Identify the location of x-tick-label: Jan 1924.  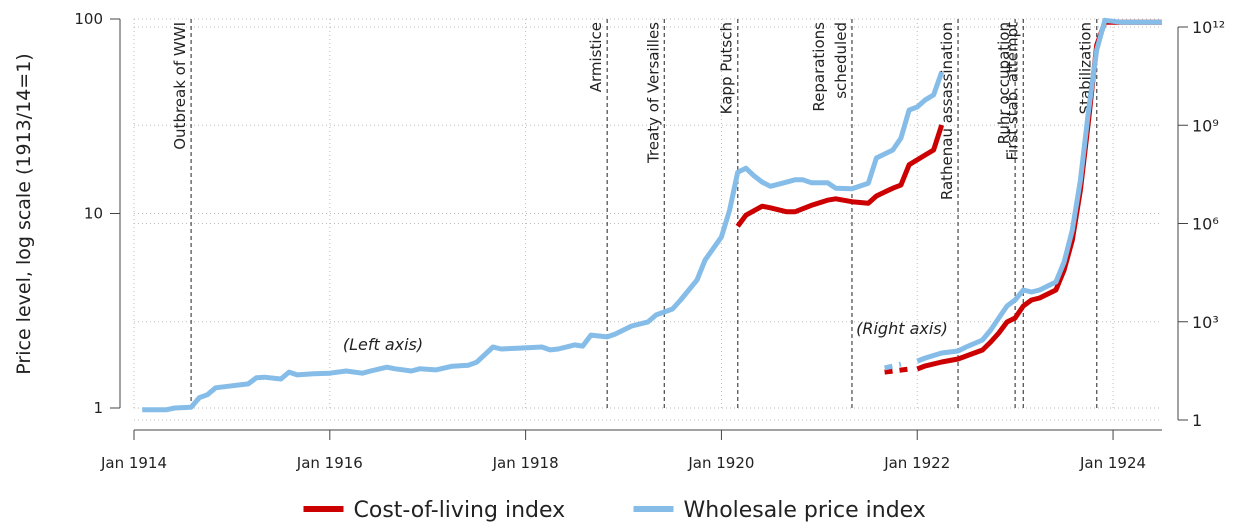
(1112, 463).